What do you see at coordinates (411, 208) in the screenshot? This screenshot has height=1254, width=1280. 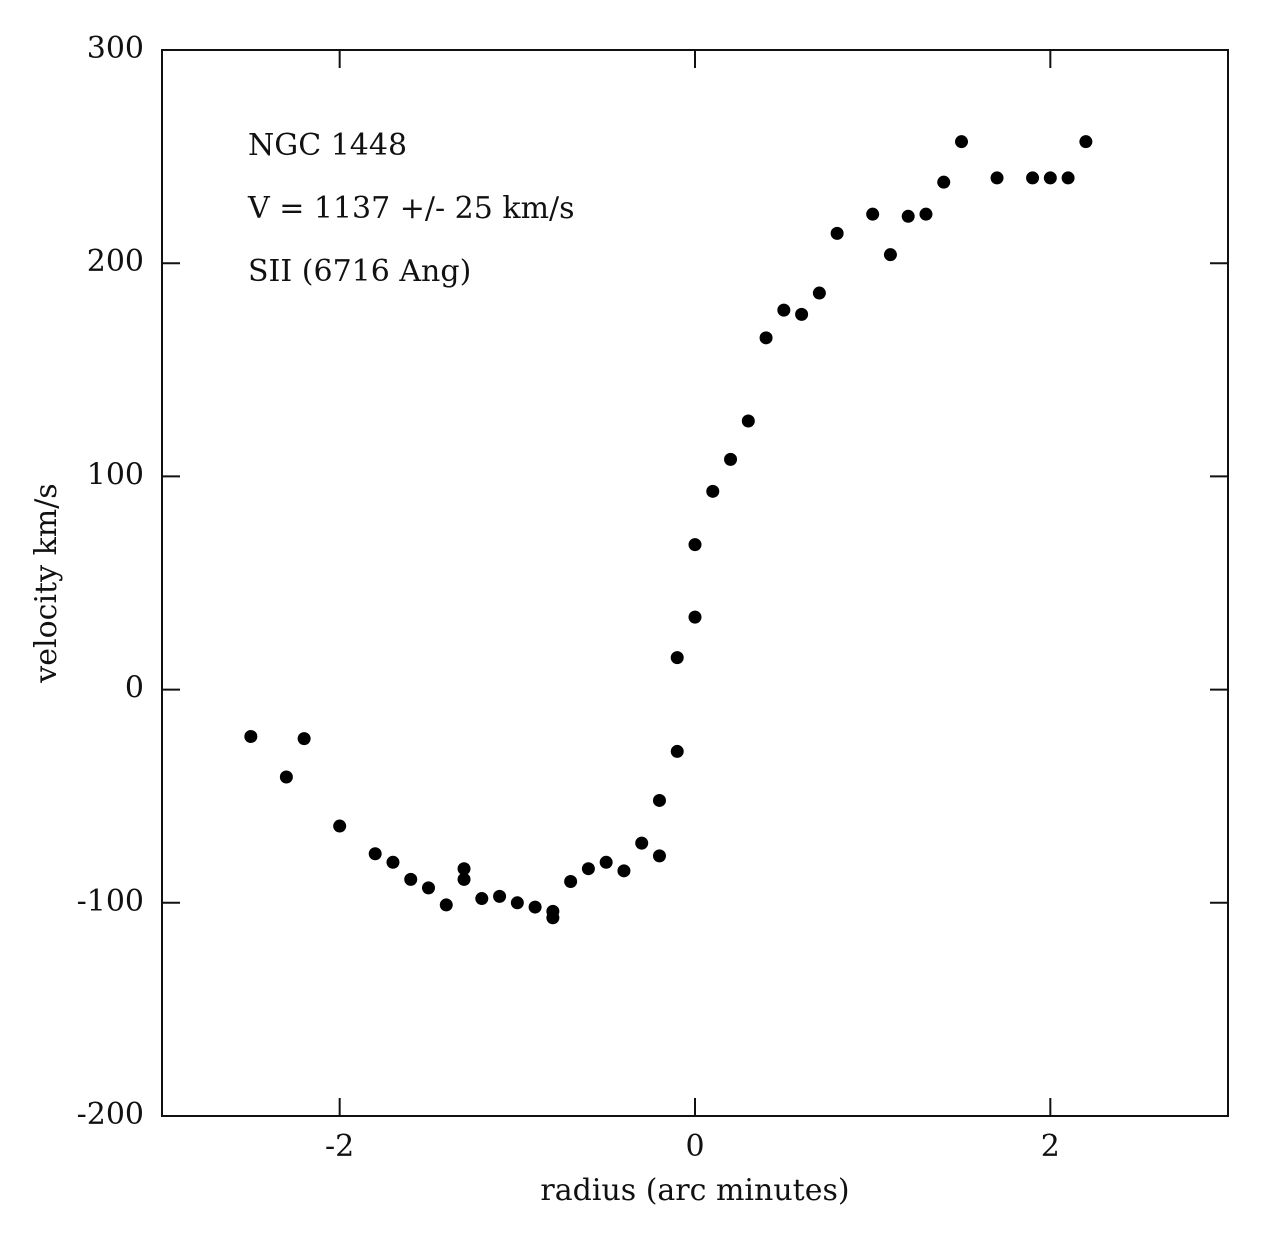 I see `annotation: V = 1137 +/- 25 km/s` at bounding box center [411, 208].